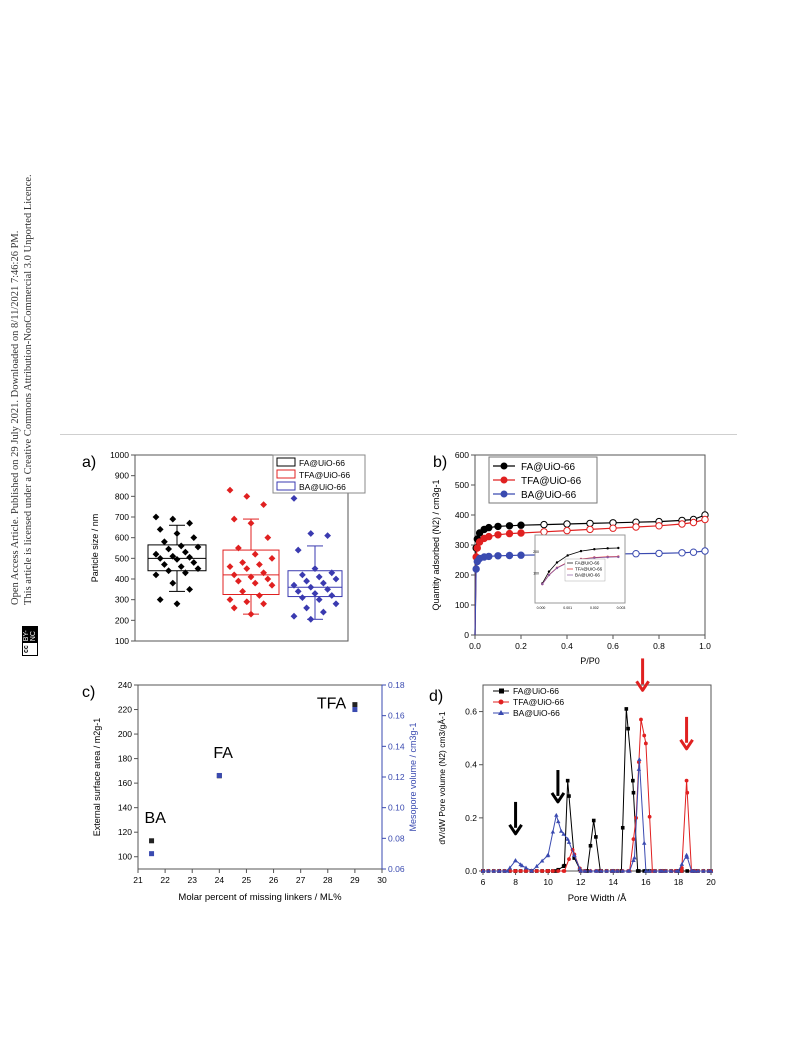 Image resolution: width=793 pixels, height=1039 pixels. Describe the element at coordinates (328, 880) in the screenshot. I see `panel-c-xtick-label-7: 28` at that location.